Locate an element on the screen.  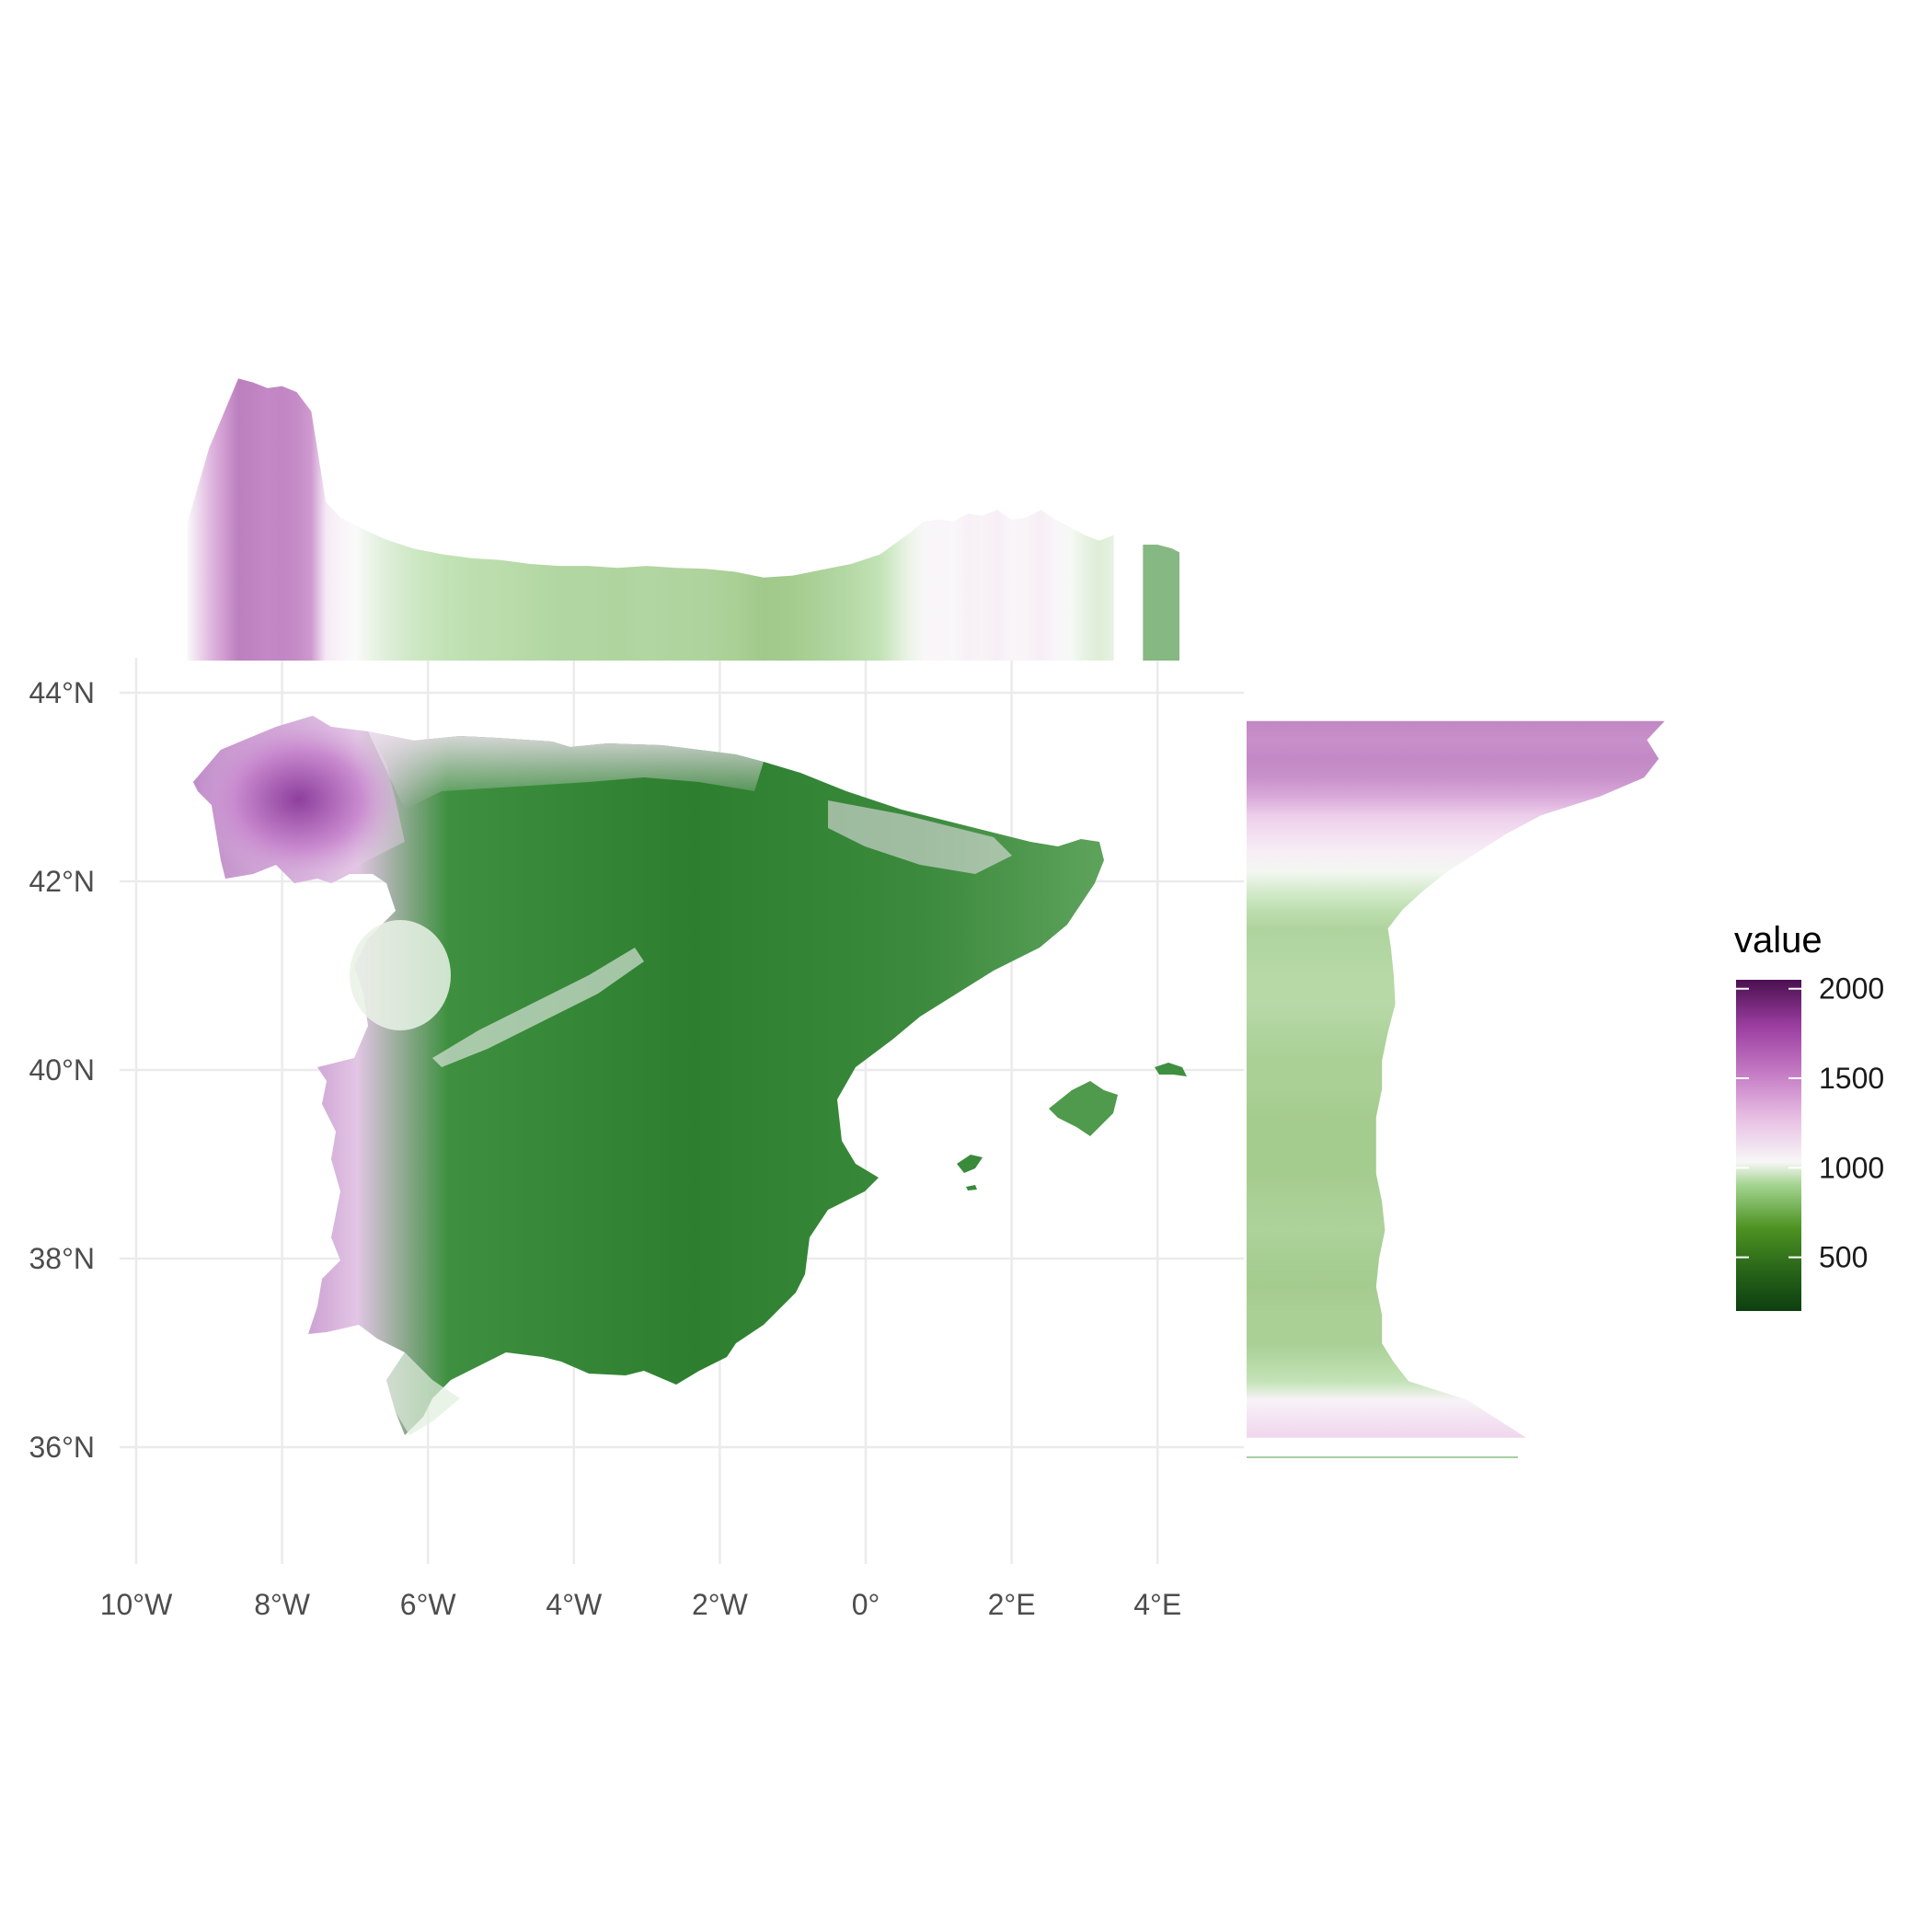
y-tick-label: 42°N is located at coordinates (62, 881).